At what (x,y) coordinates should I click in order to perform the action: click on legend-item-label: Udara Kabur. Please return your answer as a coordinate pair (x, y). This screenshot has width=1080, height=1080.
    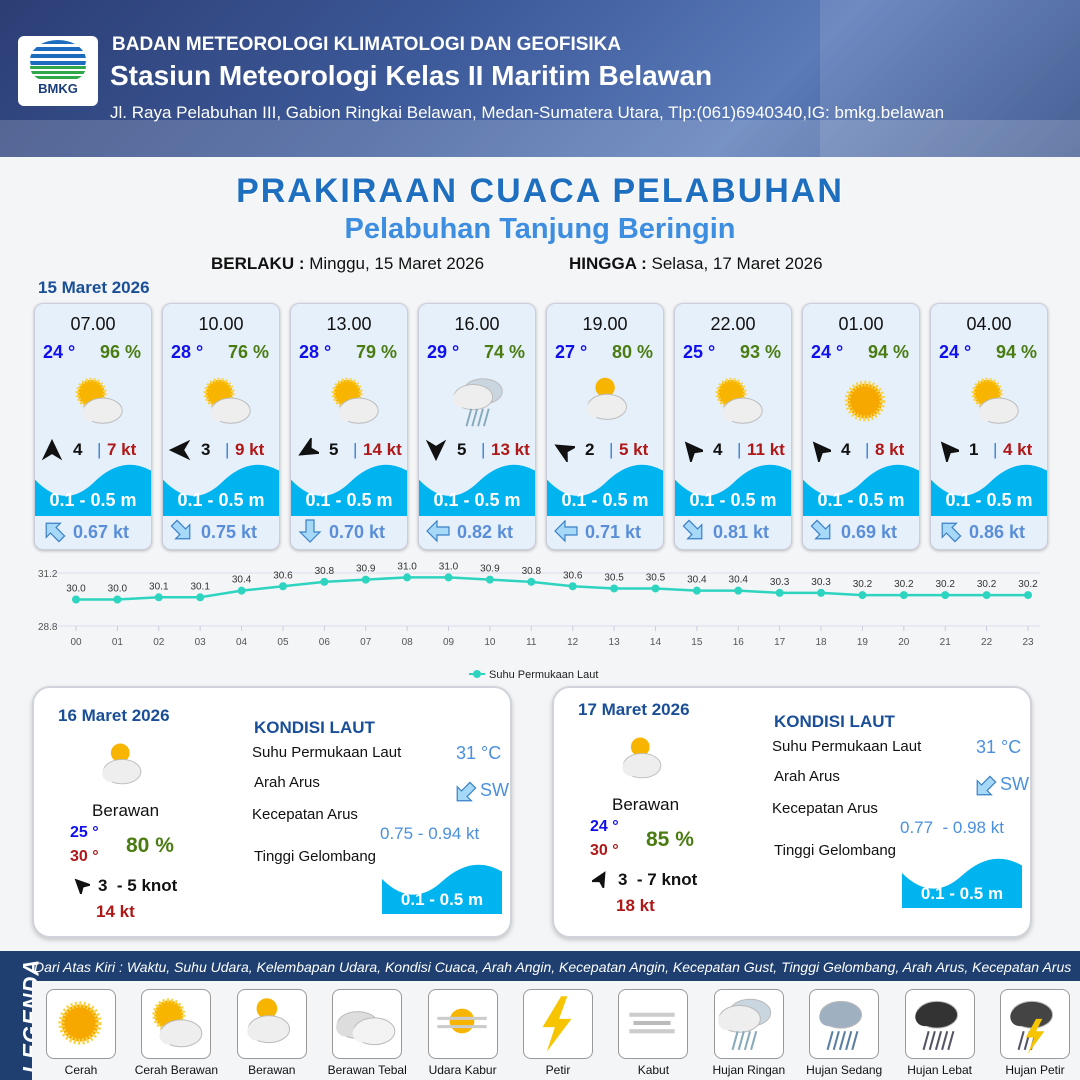
    Looking at the image, I should click on (462, 1070).